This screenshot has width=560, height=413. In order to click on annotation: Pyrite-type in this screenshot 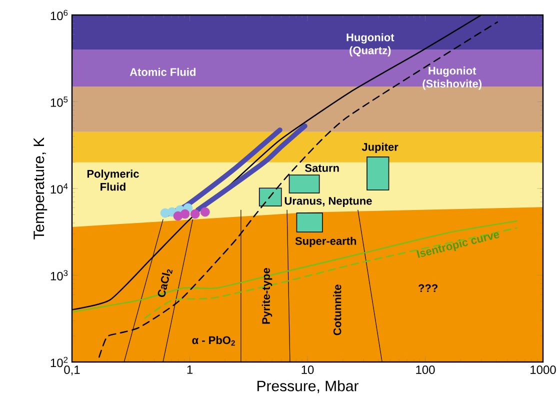, I will do `click(267, 296)`.